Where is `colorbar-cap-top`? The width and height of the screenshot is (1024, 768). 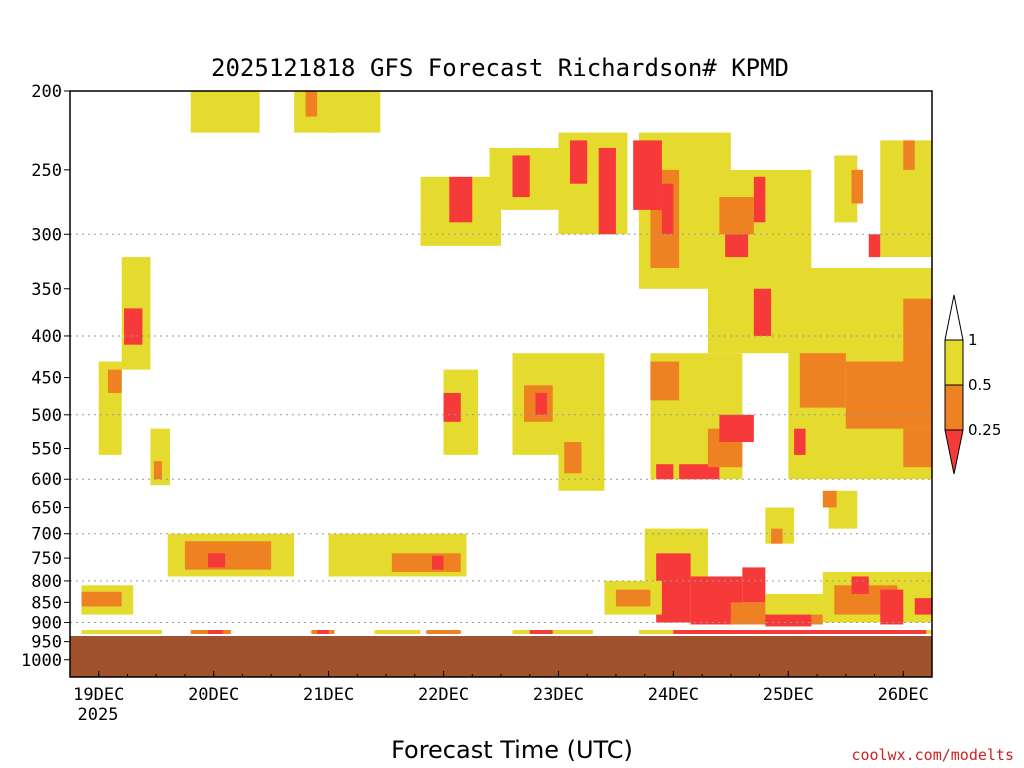 colorbar-cap-top is located at coordinates (954, 317).